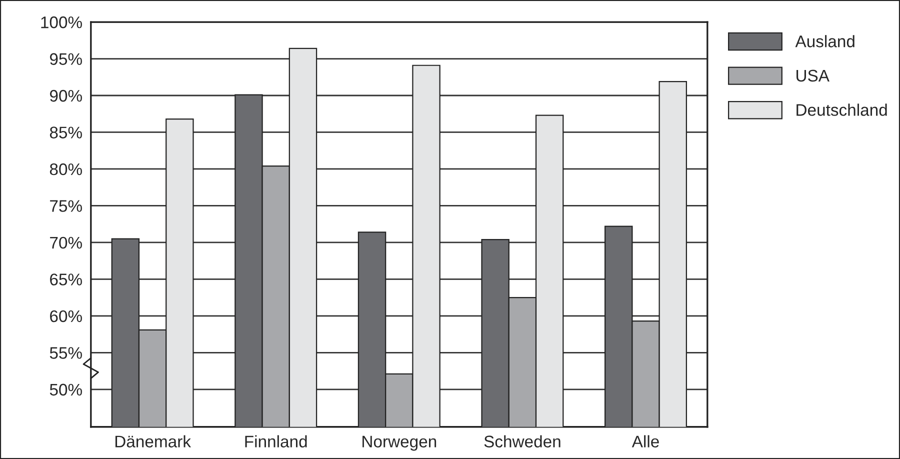  What do you see at coordinates (61, 22) in the screenshot?
I see `y-tick-label: 100%` at bounding box center [61, 22].